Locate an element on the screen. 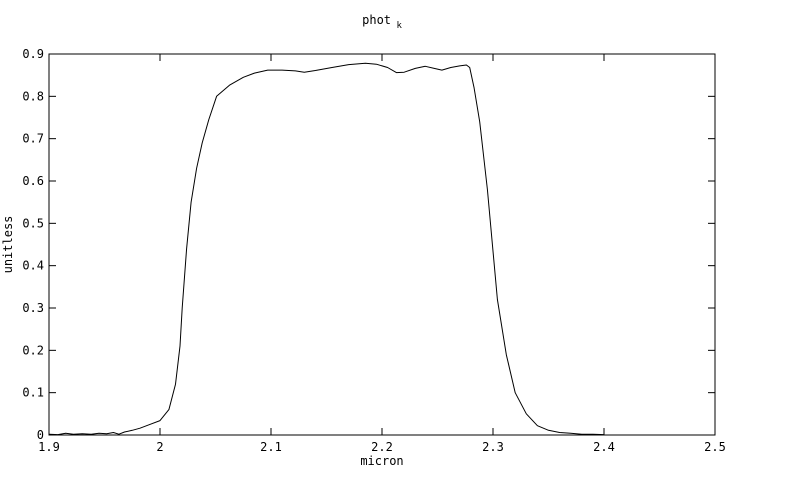  y-tick-label: 0.3 is located at coordinates (33, 308).